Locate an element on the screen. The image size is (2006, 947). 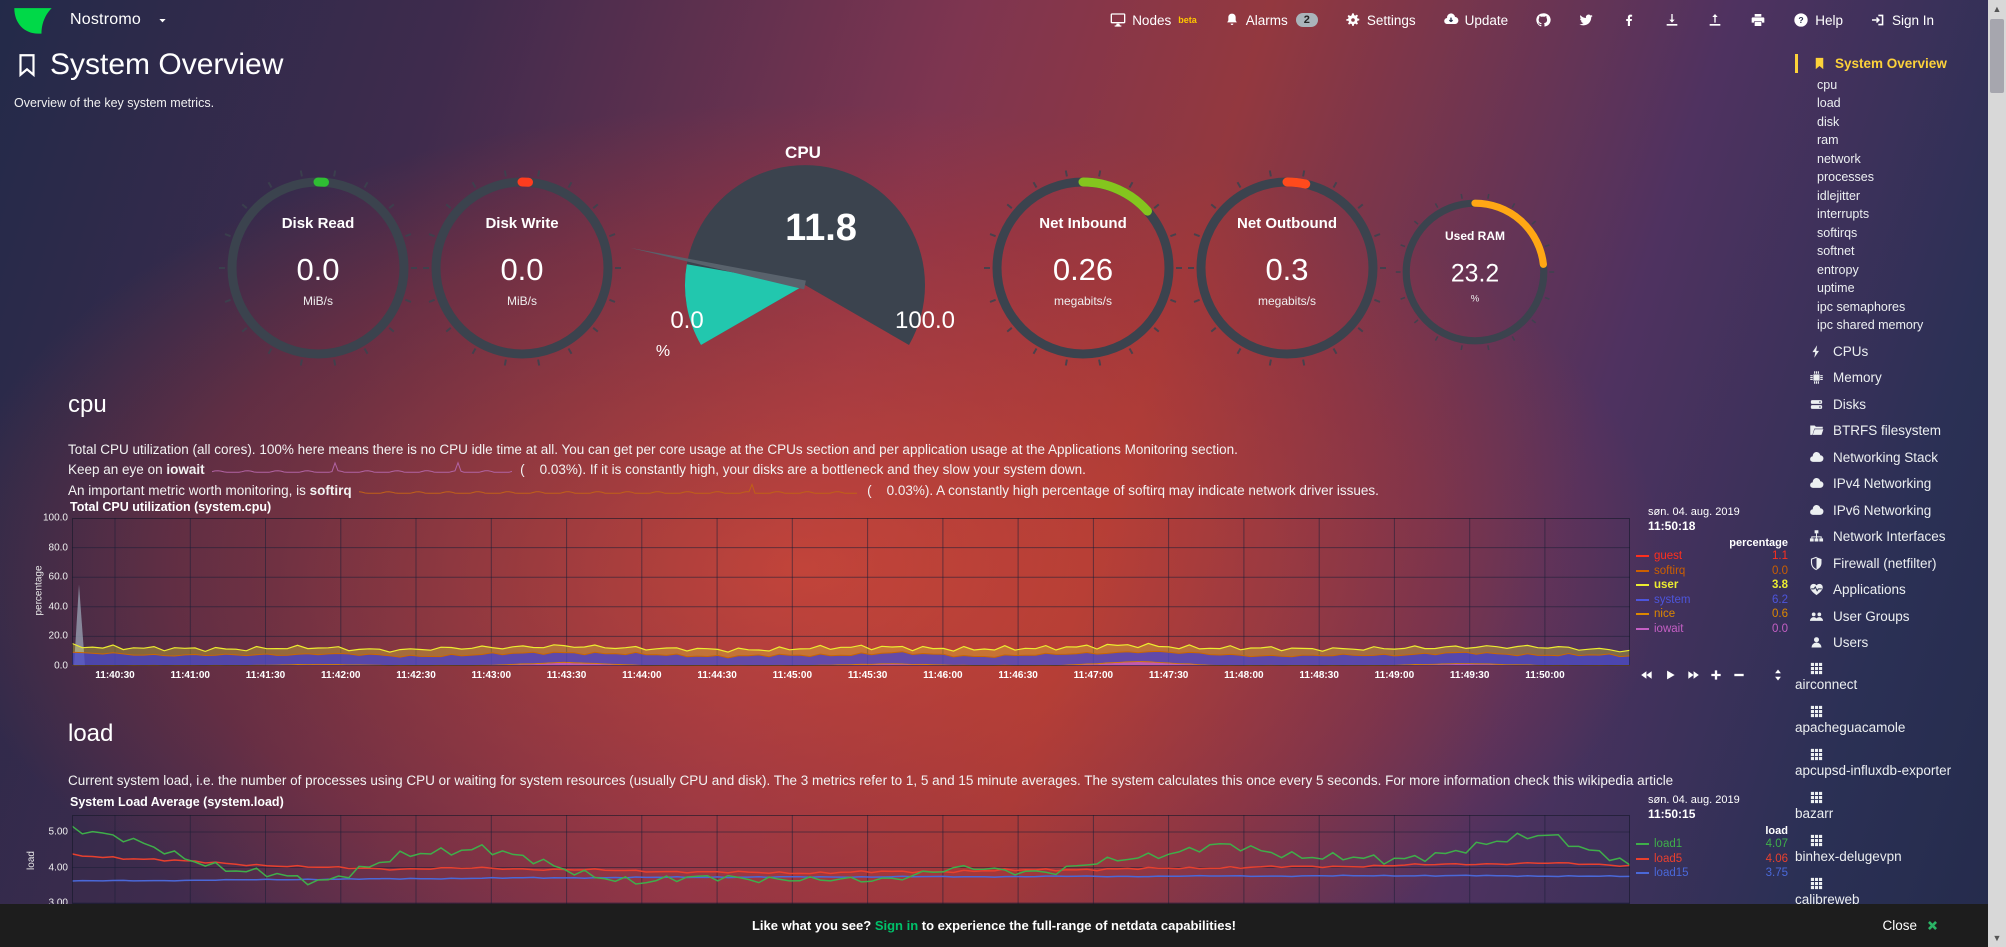
cpu-ytick: 40.0 is located at coordinates (58, 607).